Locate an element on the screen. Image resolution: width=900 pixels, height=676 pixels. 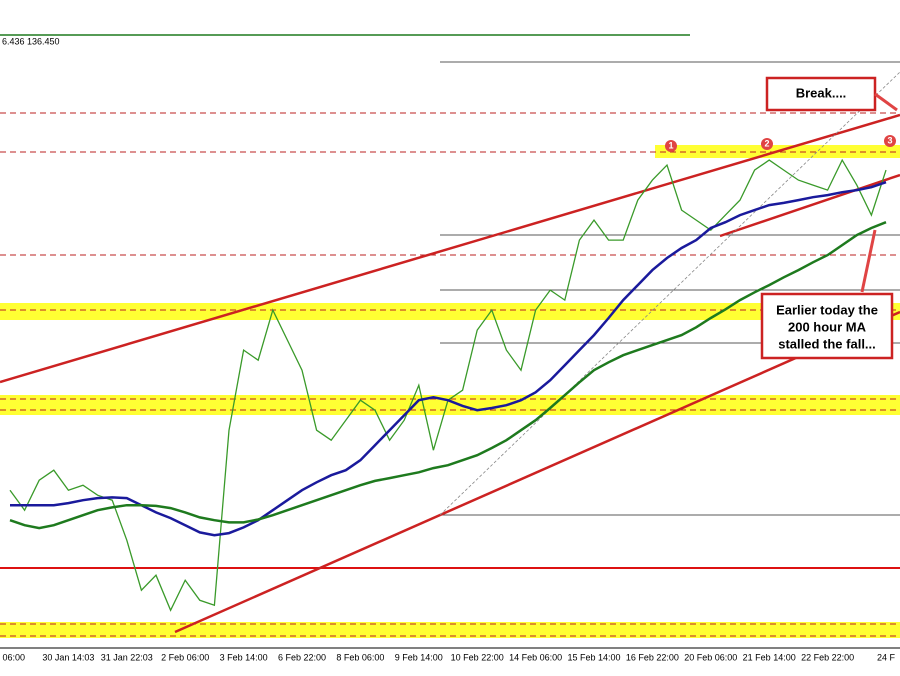
x-tick-label: 3 Feb 14:00 is located at coordinates (244, 657).